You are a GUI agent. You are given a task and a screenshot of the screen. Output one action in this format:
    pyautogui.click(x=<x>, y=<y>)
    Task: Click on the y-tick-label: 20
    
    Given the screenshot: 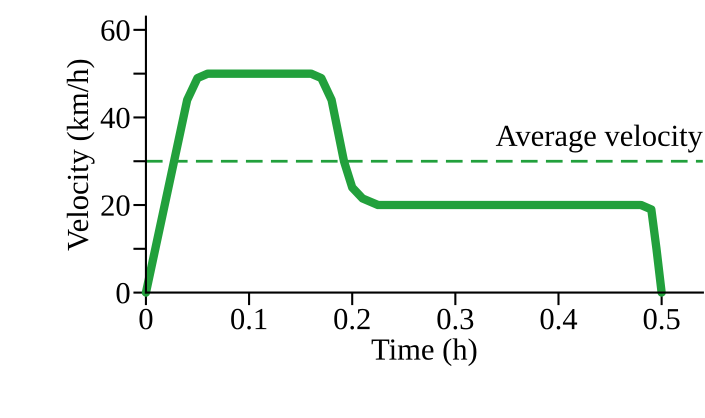 What is the action you would take?
    pyautogui.click(x=115, y=205)
    